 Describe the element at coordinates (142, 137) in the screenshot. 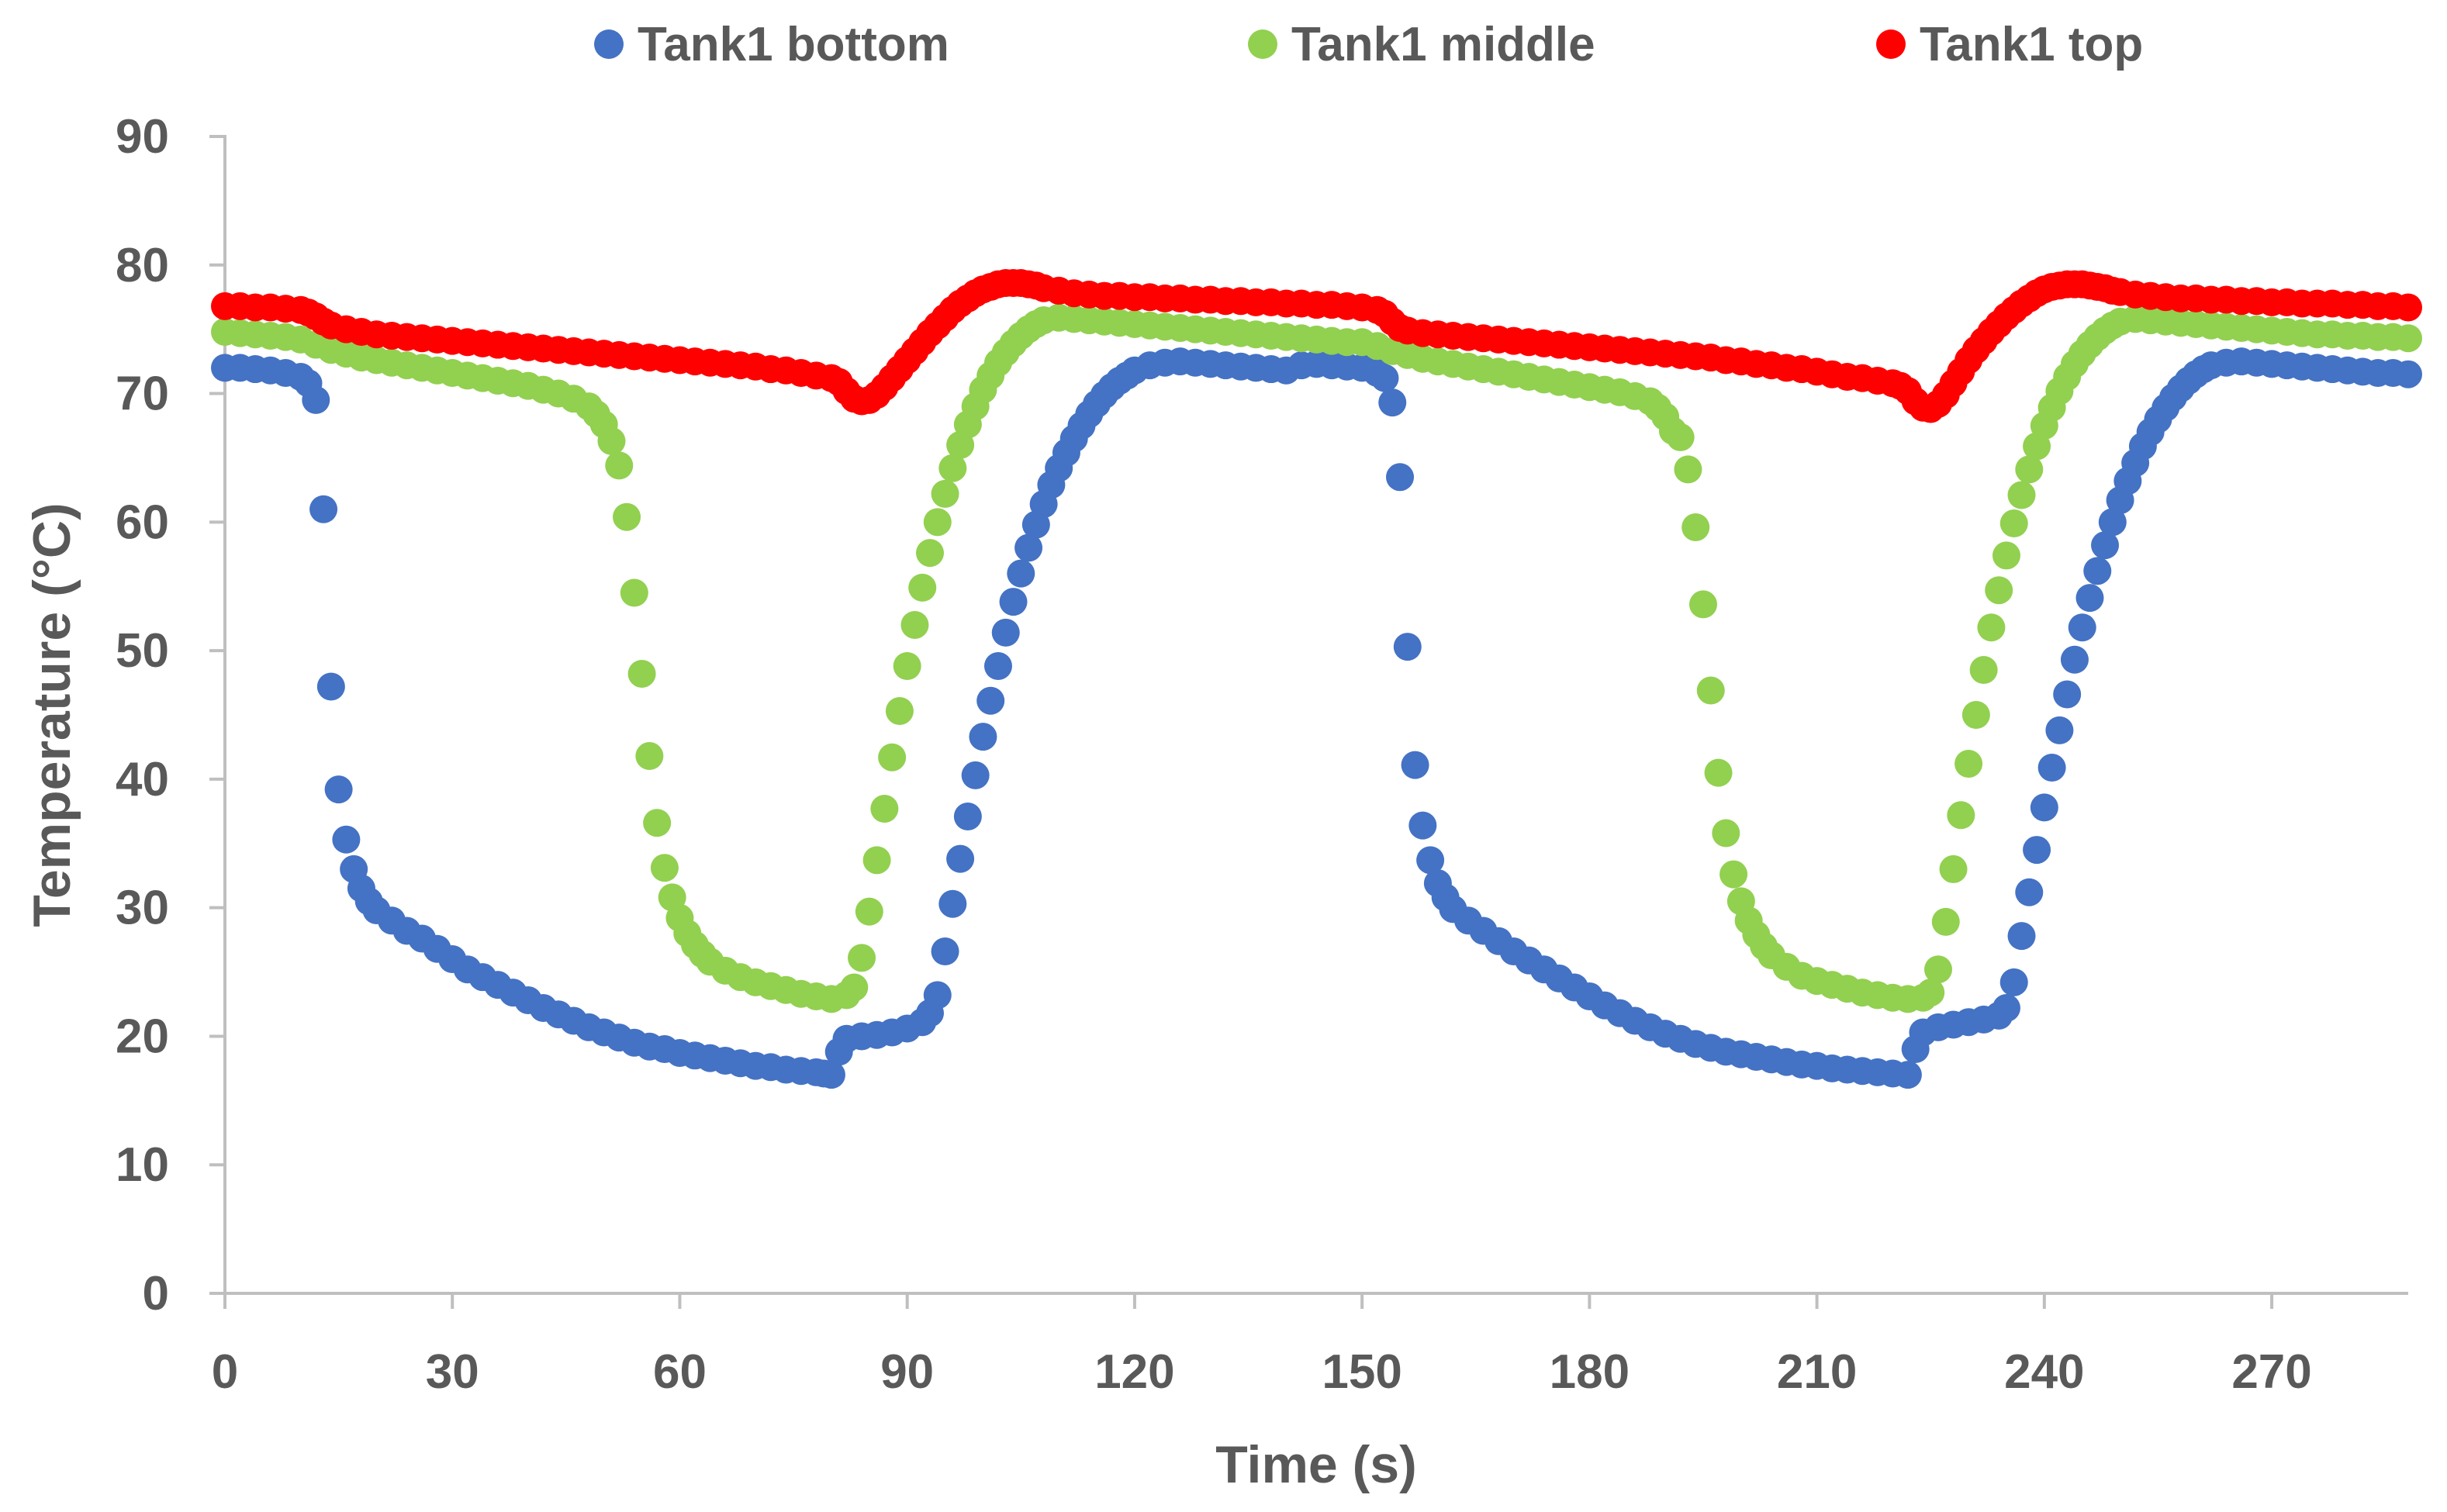

I see `y-tick-label: 90` at that location.